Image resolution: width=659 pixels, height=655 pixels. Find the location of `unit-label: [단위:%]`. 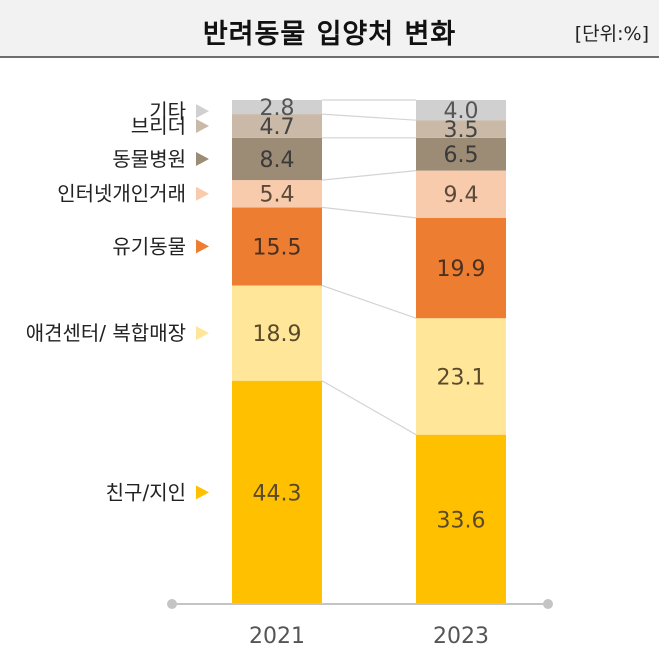

unit-label: [단위:%] is located at coordinates (611, 34).